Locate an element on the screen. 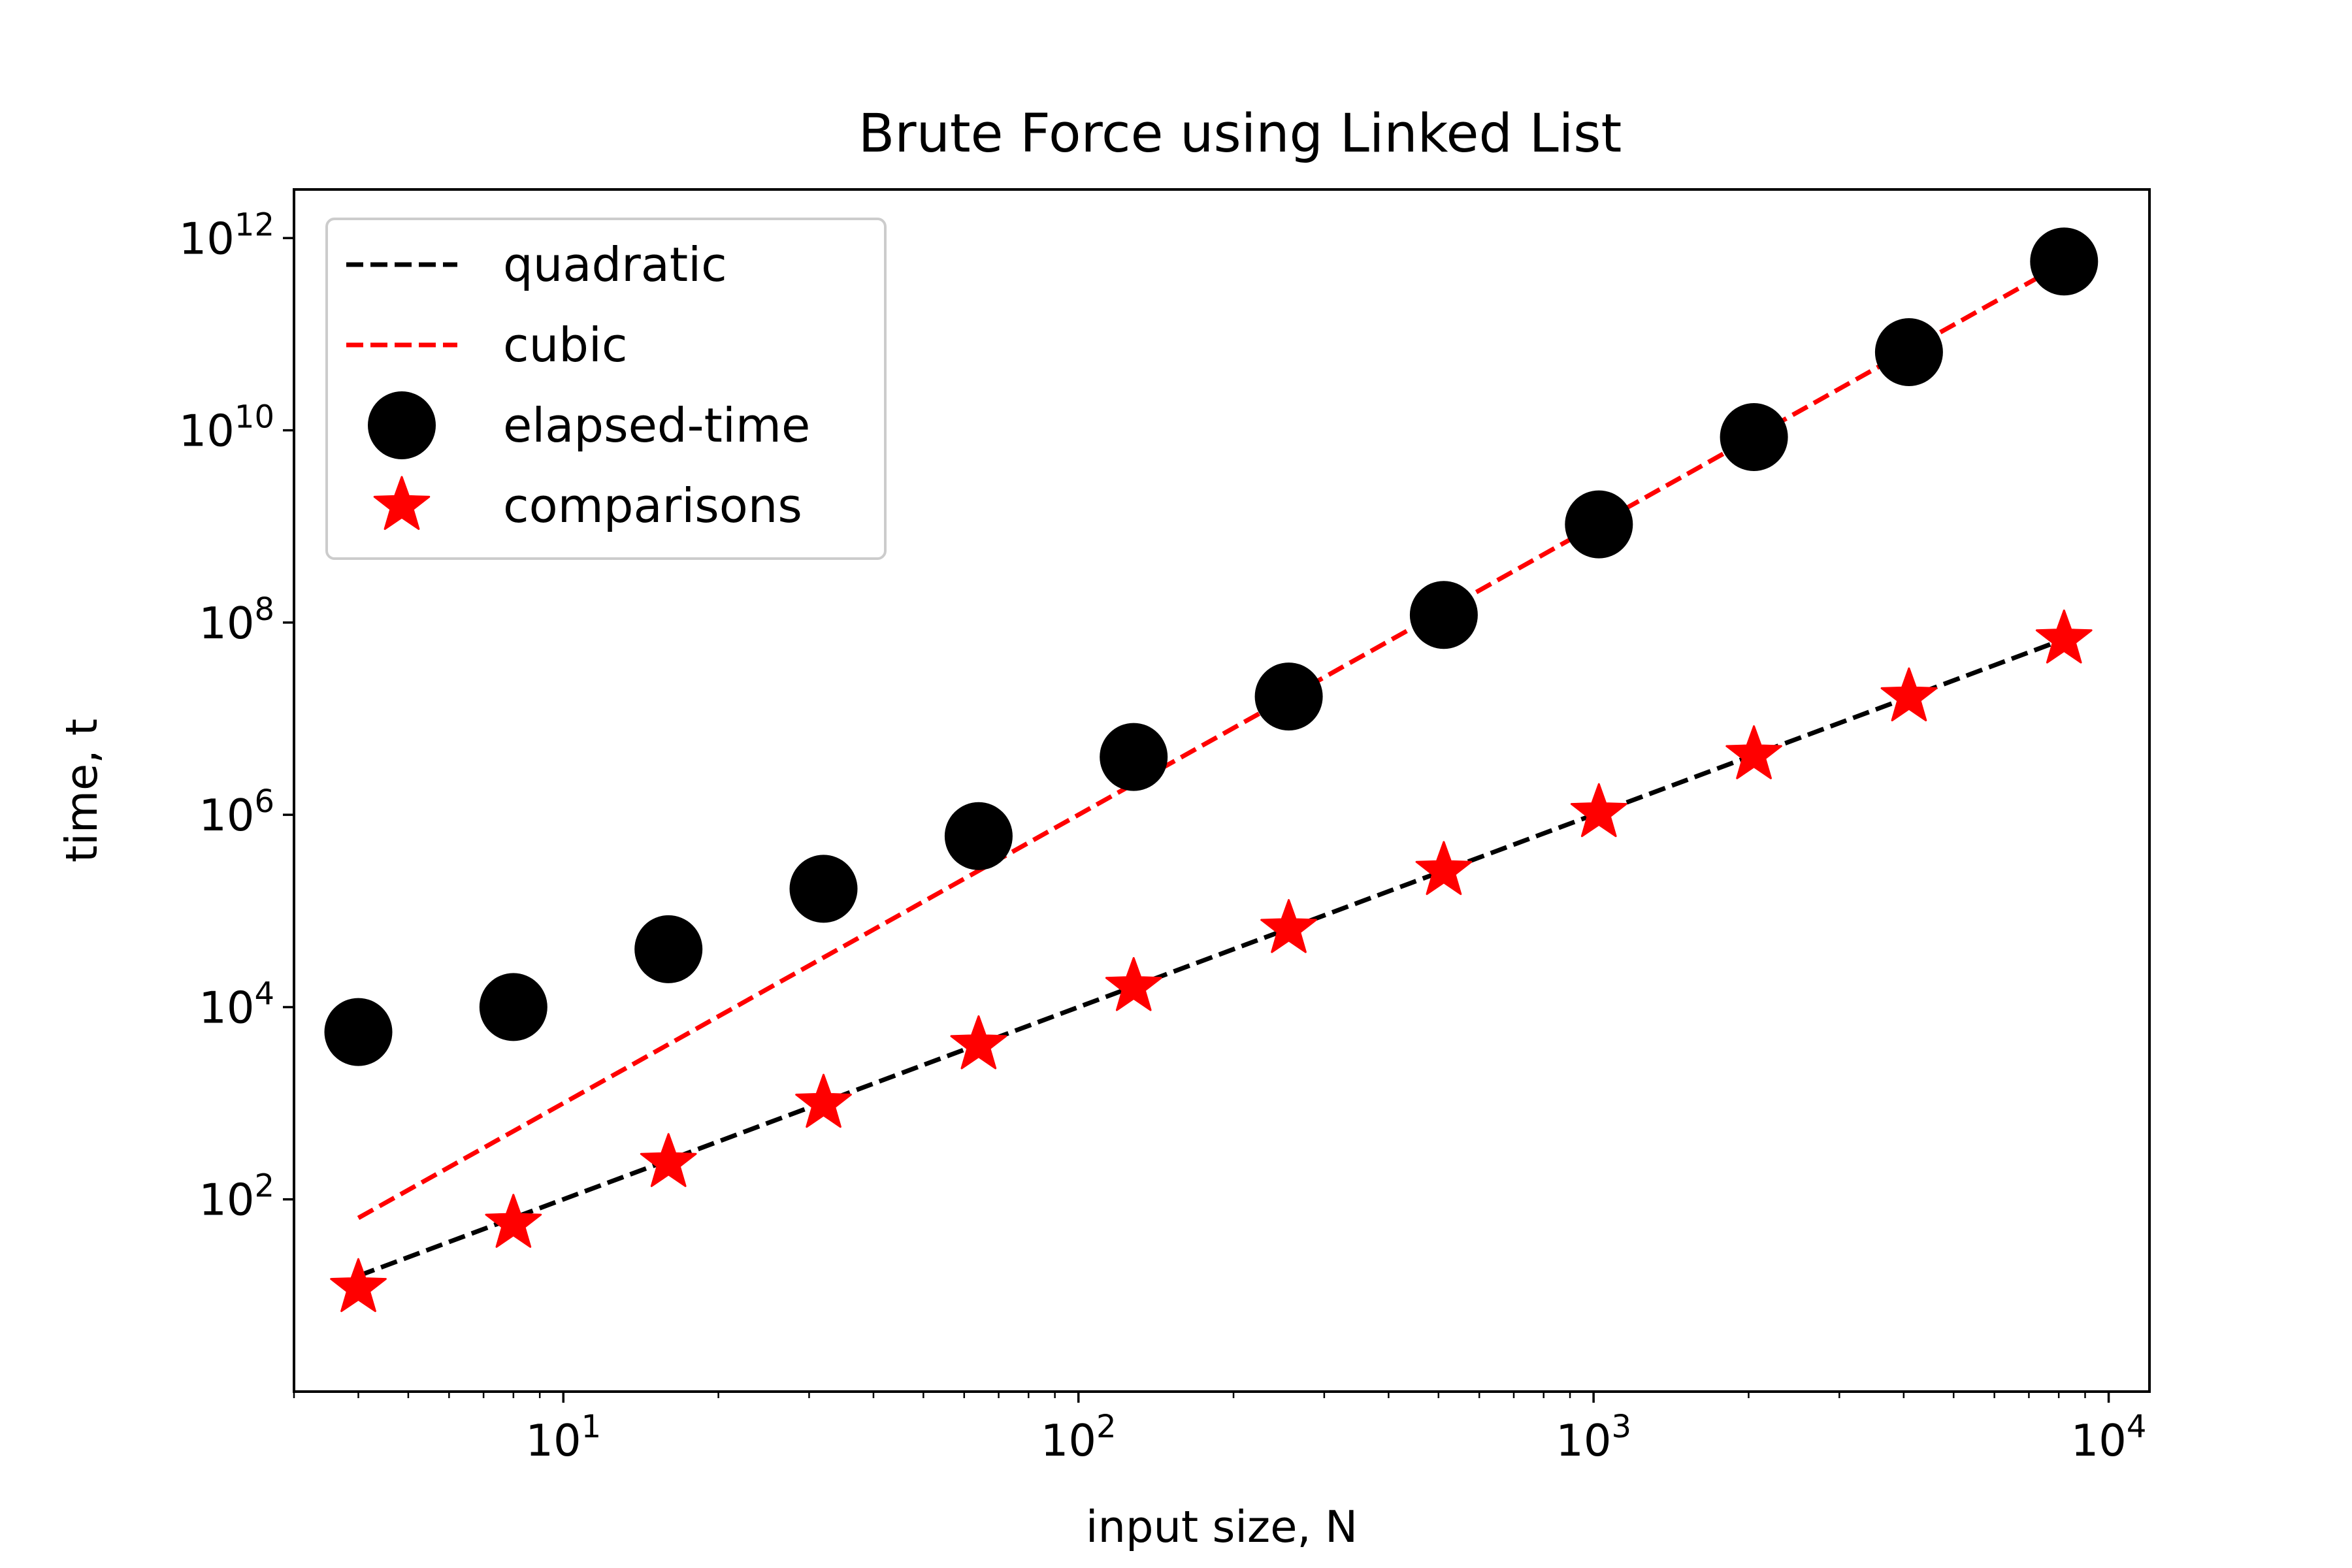  legend-label-elapsed-time: elapsed-time is located at coordinates (656, 425).